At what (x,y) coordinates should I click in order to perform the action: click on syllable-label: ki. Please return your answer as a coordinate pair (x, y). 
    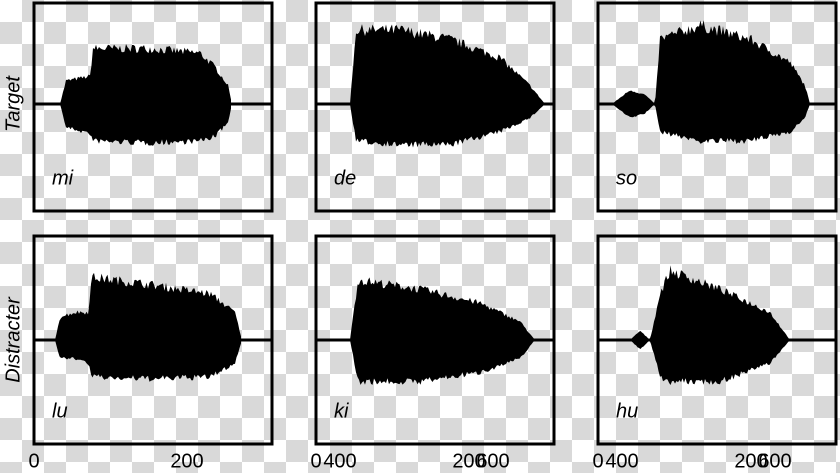
    Looking at the image, I should click on (341, 411).